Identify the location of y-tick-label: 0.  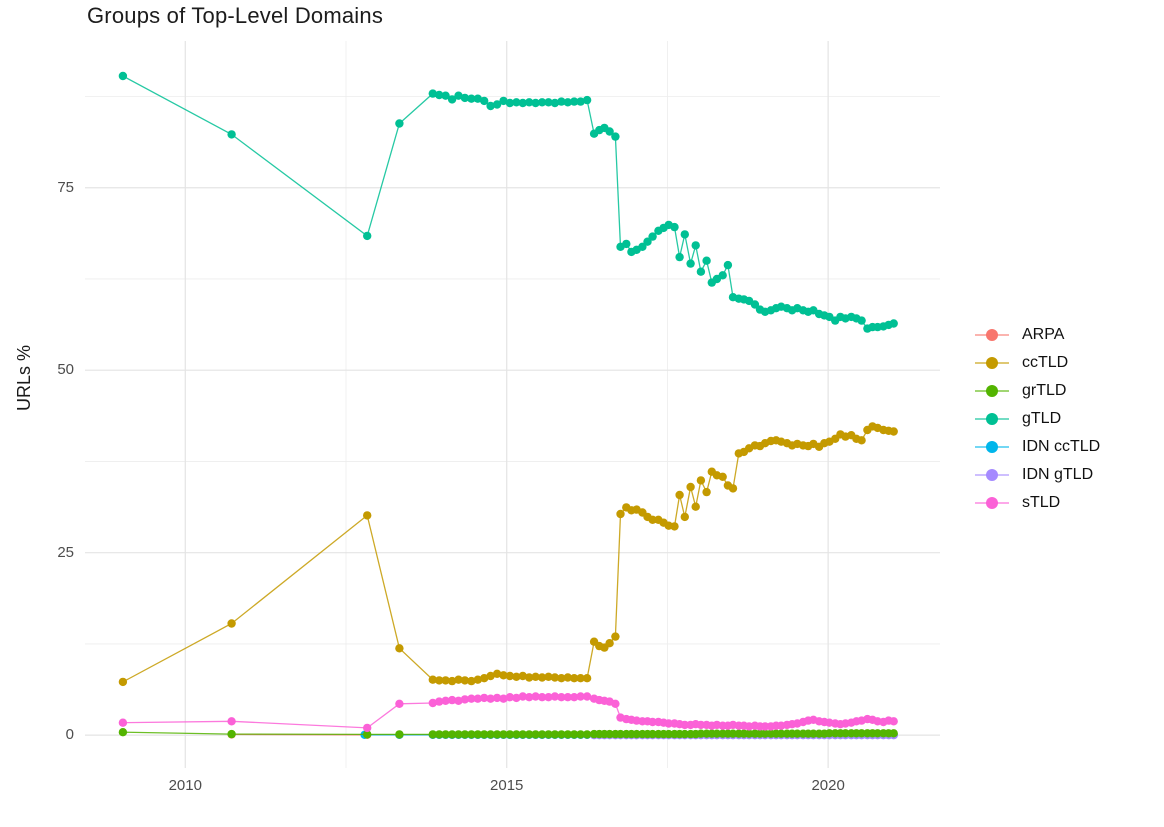
(69, 735).